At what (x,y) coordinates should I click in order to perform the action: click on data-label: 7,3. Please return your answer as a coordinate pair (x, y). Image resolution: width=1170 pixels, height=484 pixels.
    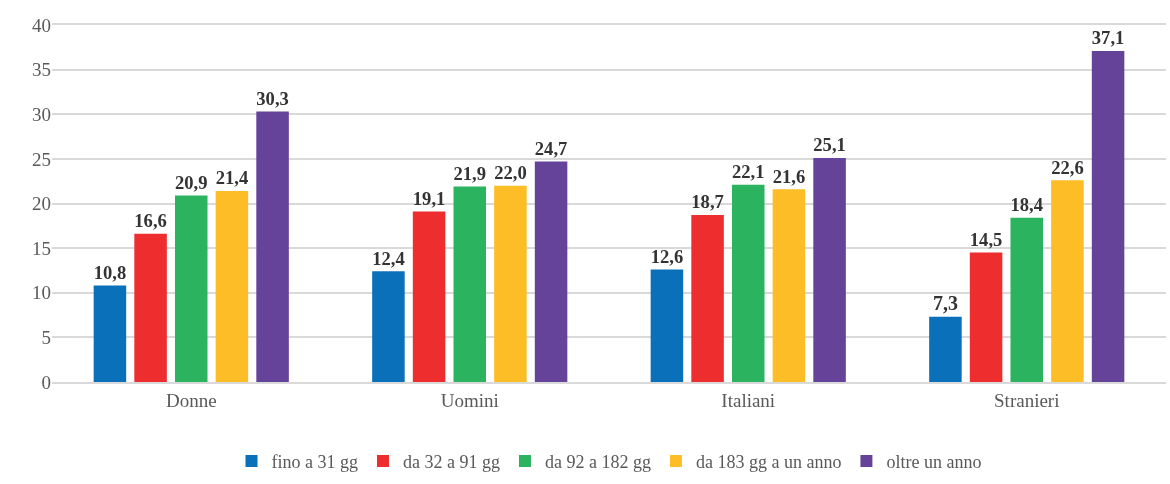
    Looking at the image, I should click on (945, 302).